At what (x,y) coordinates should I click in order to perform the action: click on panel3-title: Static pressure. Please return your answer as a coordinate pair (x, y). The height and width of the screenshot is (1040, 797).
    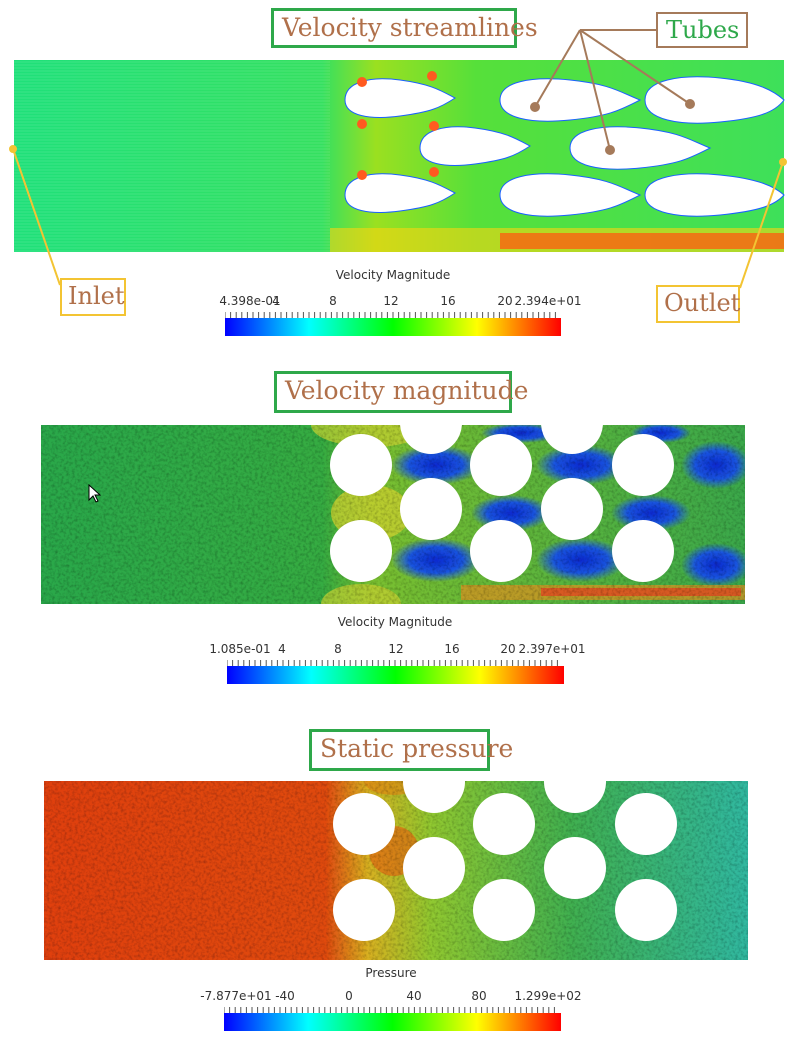
    Looking at the image, I should click on (411, 750).